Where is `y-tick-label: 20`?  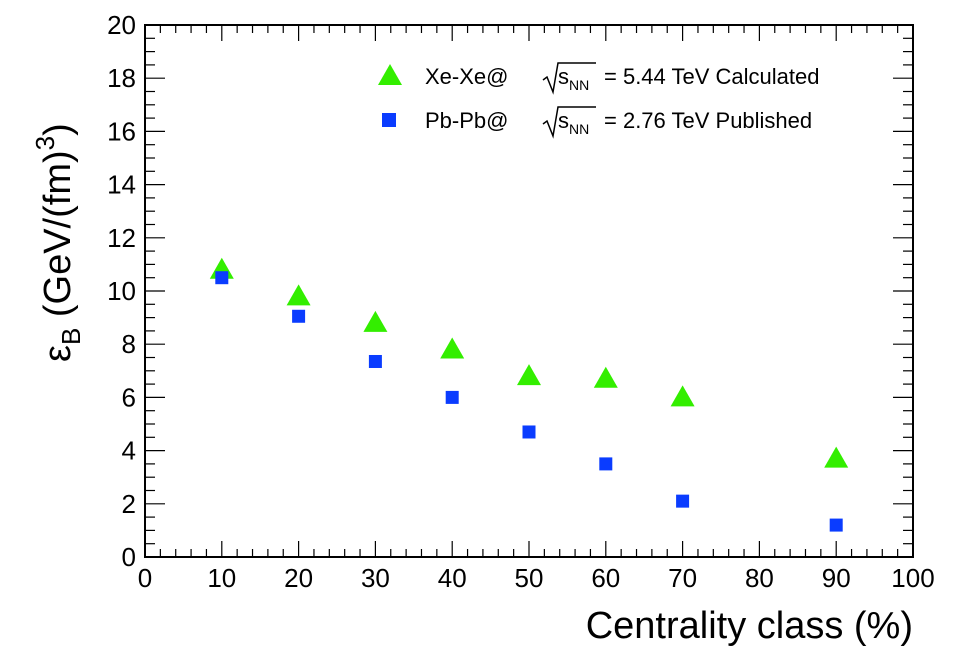
y-tick-label: 20 is located at coordinates (121, 25).